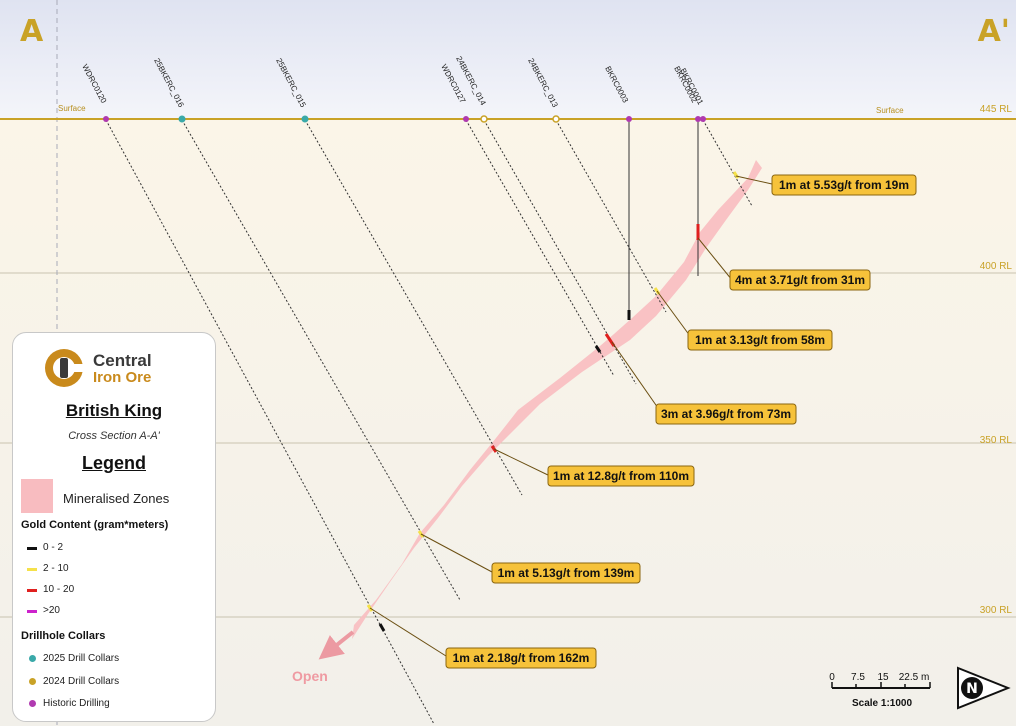 Image resolution: width=1016 pixels, height=726 pixels. Describe the element at coordinates (95, 525) in the screenshot. I see `gold-content-heading: Gold Content (gram*meters)` at that location.